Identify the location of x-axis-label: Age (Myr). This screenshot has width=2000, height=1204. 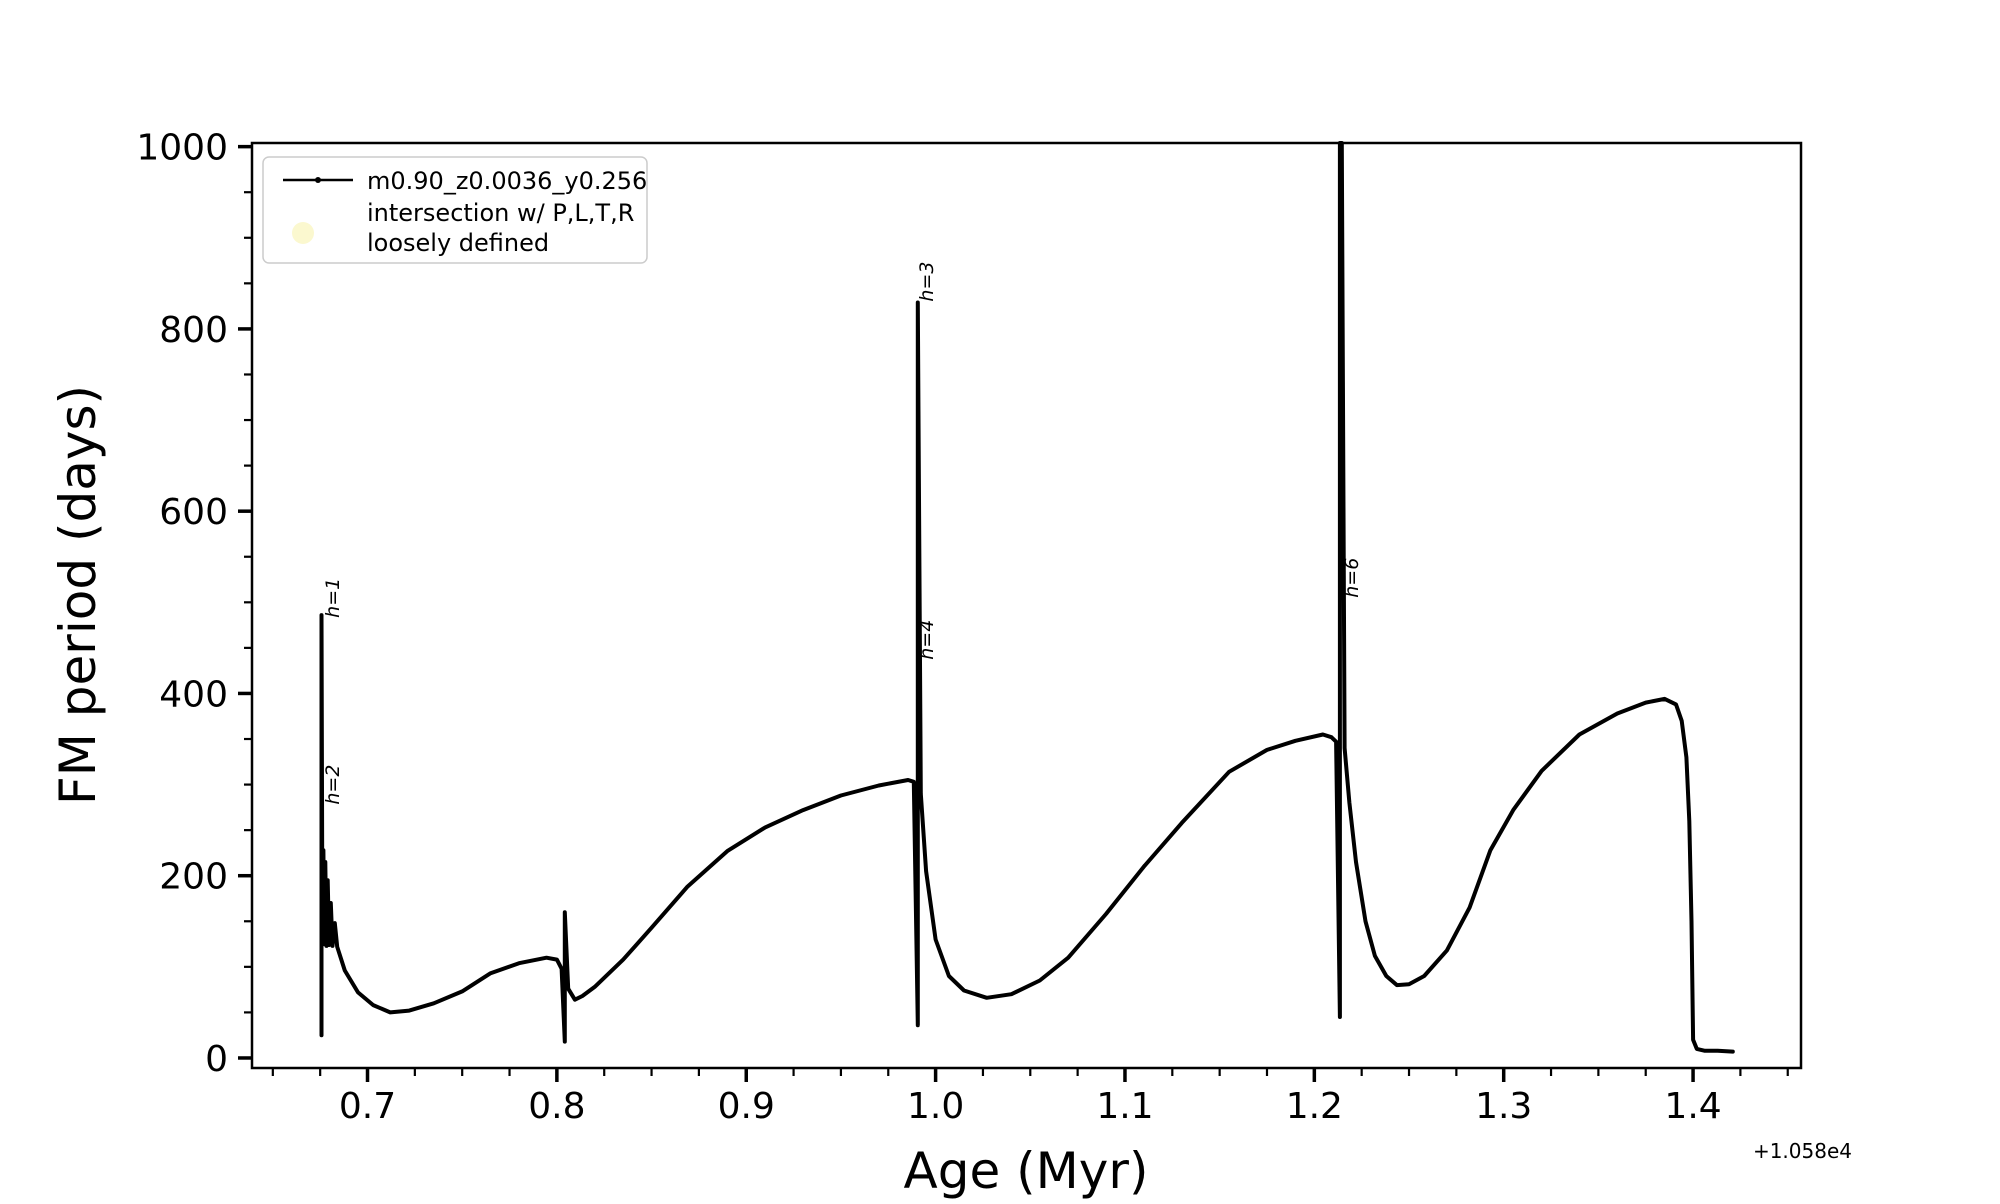
(1026, 1171).